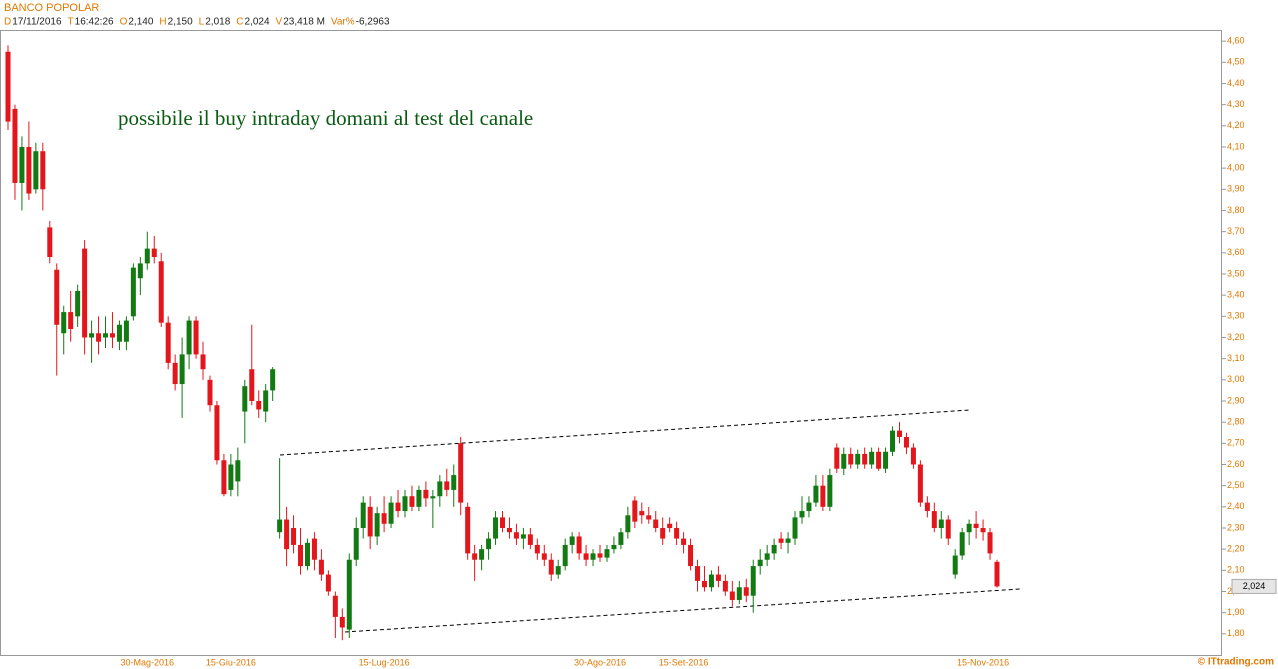  What do you see at coordinates (51, 8) in the screenshot?
I see `chart-title: BANCO POPOLAR` at bounding box center [51, 8].